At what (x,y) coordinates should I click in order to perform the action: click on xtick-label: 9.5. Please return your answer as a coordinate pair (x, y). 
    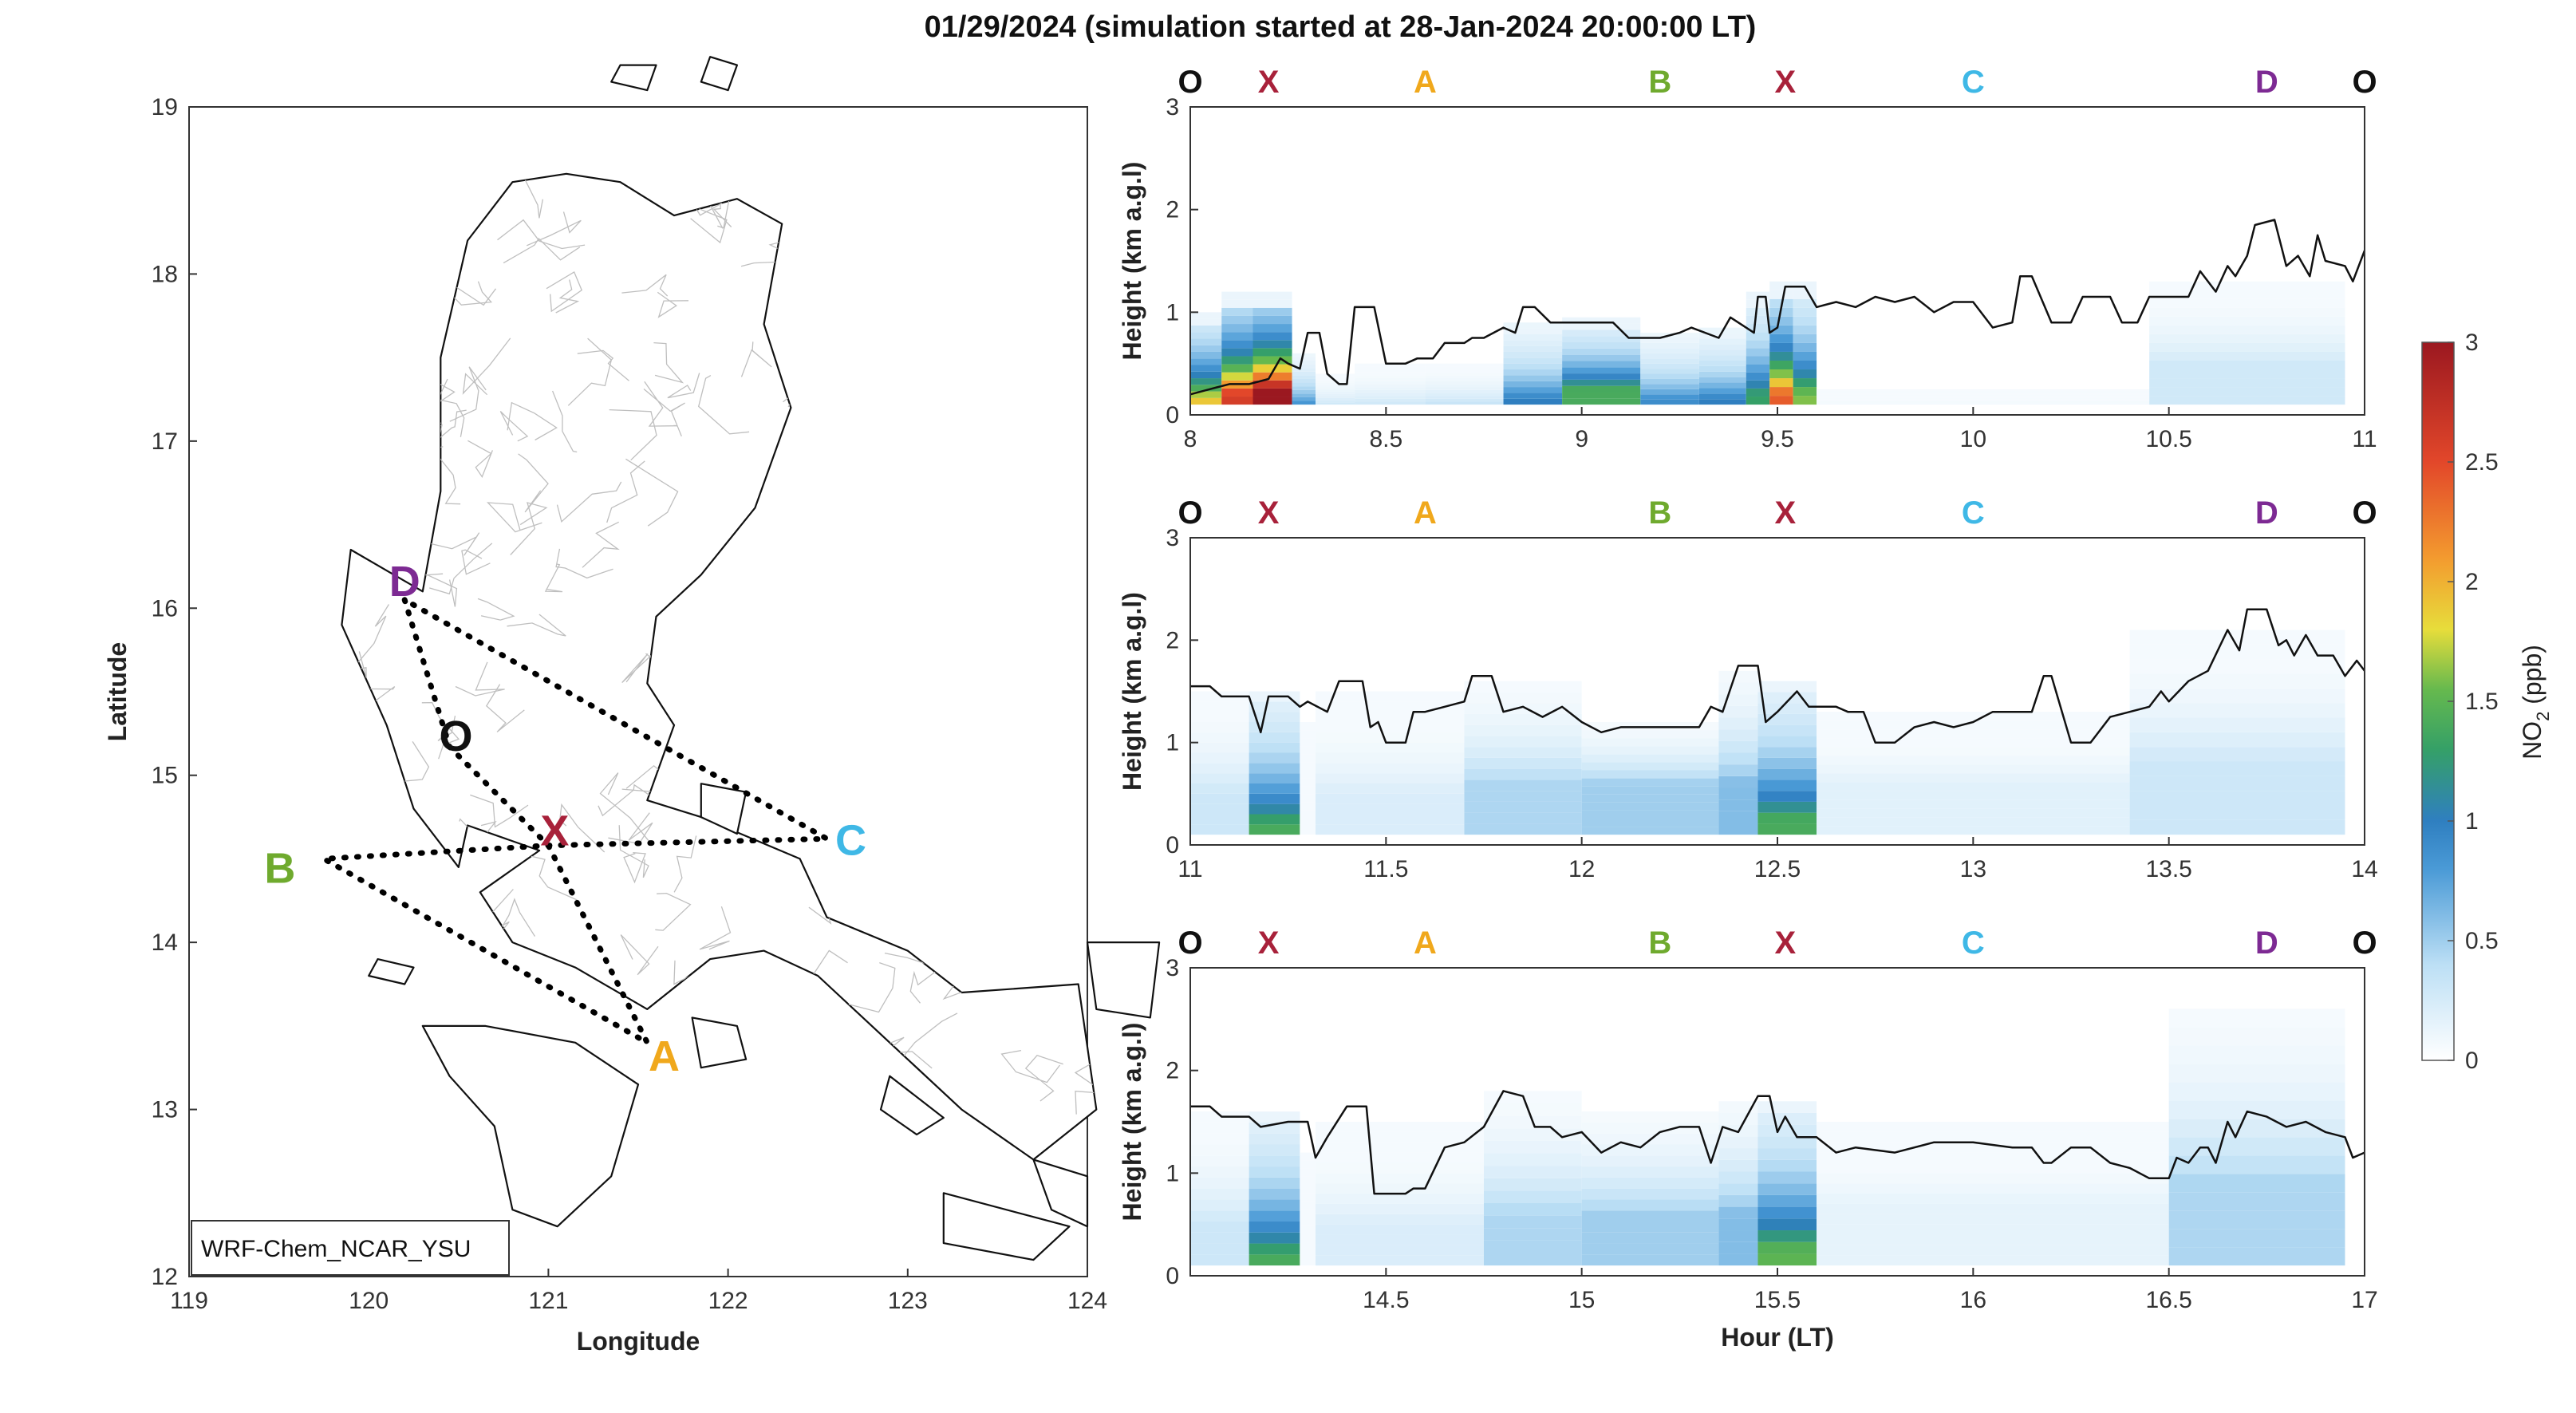
    Looking at the image, I should click on (1777, 439).